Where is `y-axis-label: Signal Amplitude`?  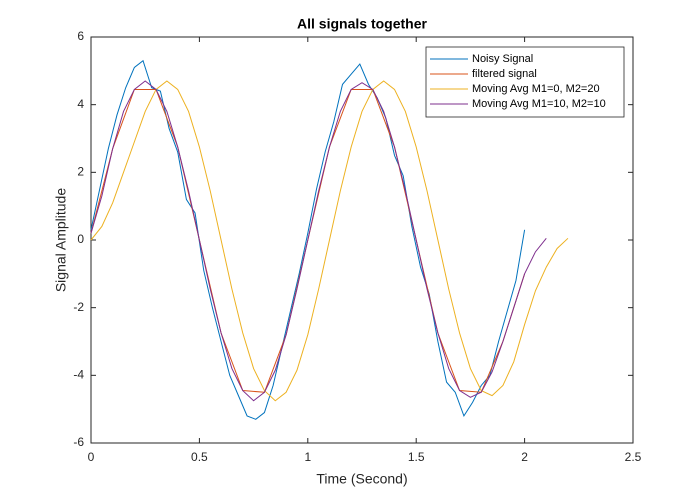 y-axis-label: Signal Amplitude is located at coordinates (61, 240).